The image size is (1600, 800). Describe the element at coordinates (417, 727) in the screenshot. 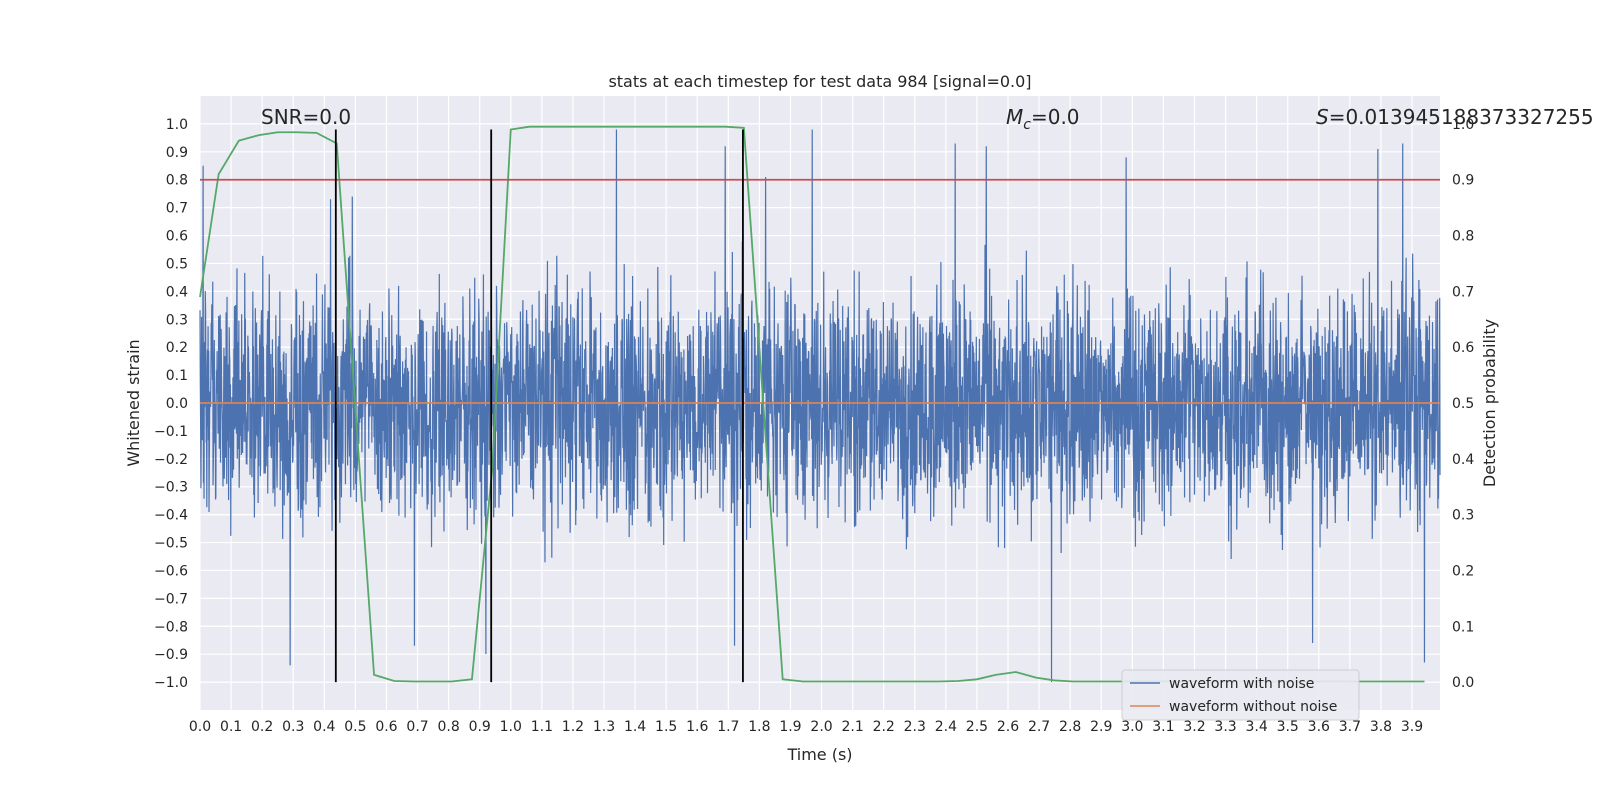

I see `x-tick-label: 0.7` at that location.